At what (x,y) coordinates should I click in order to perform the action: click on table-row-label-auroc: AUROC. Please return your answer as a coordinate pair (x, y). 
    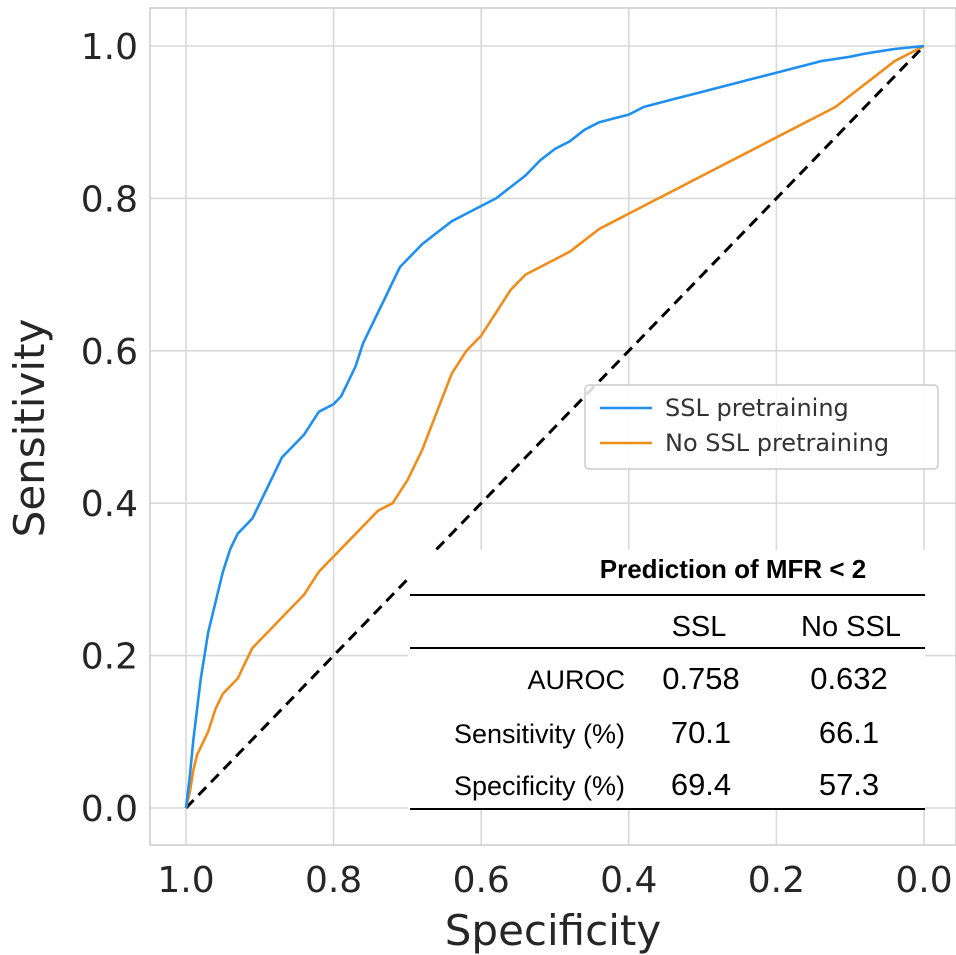
    Looking at the image, I should click on (576, 680).